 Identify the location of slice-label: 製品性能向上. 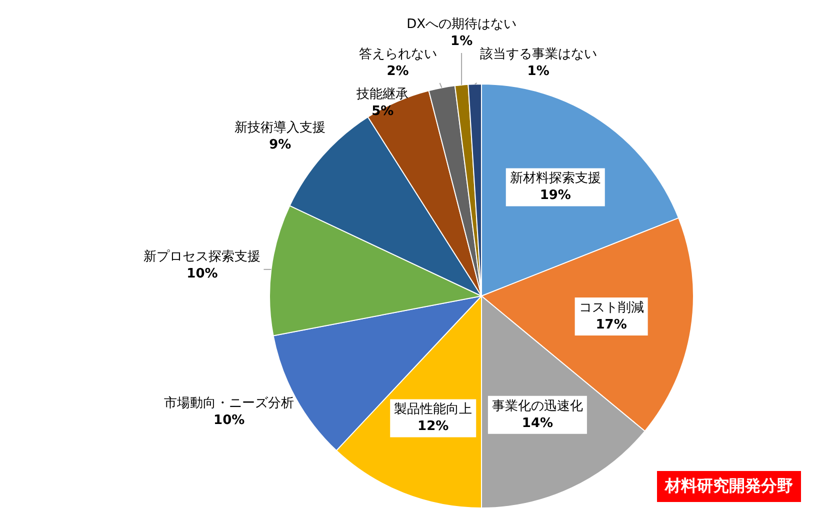
(433, 410).